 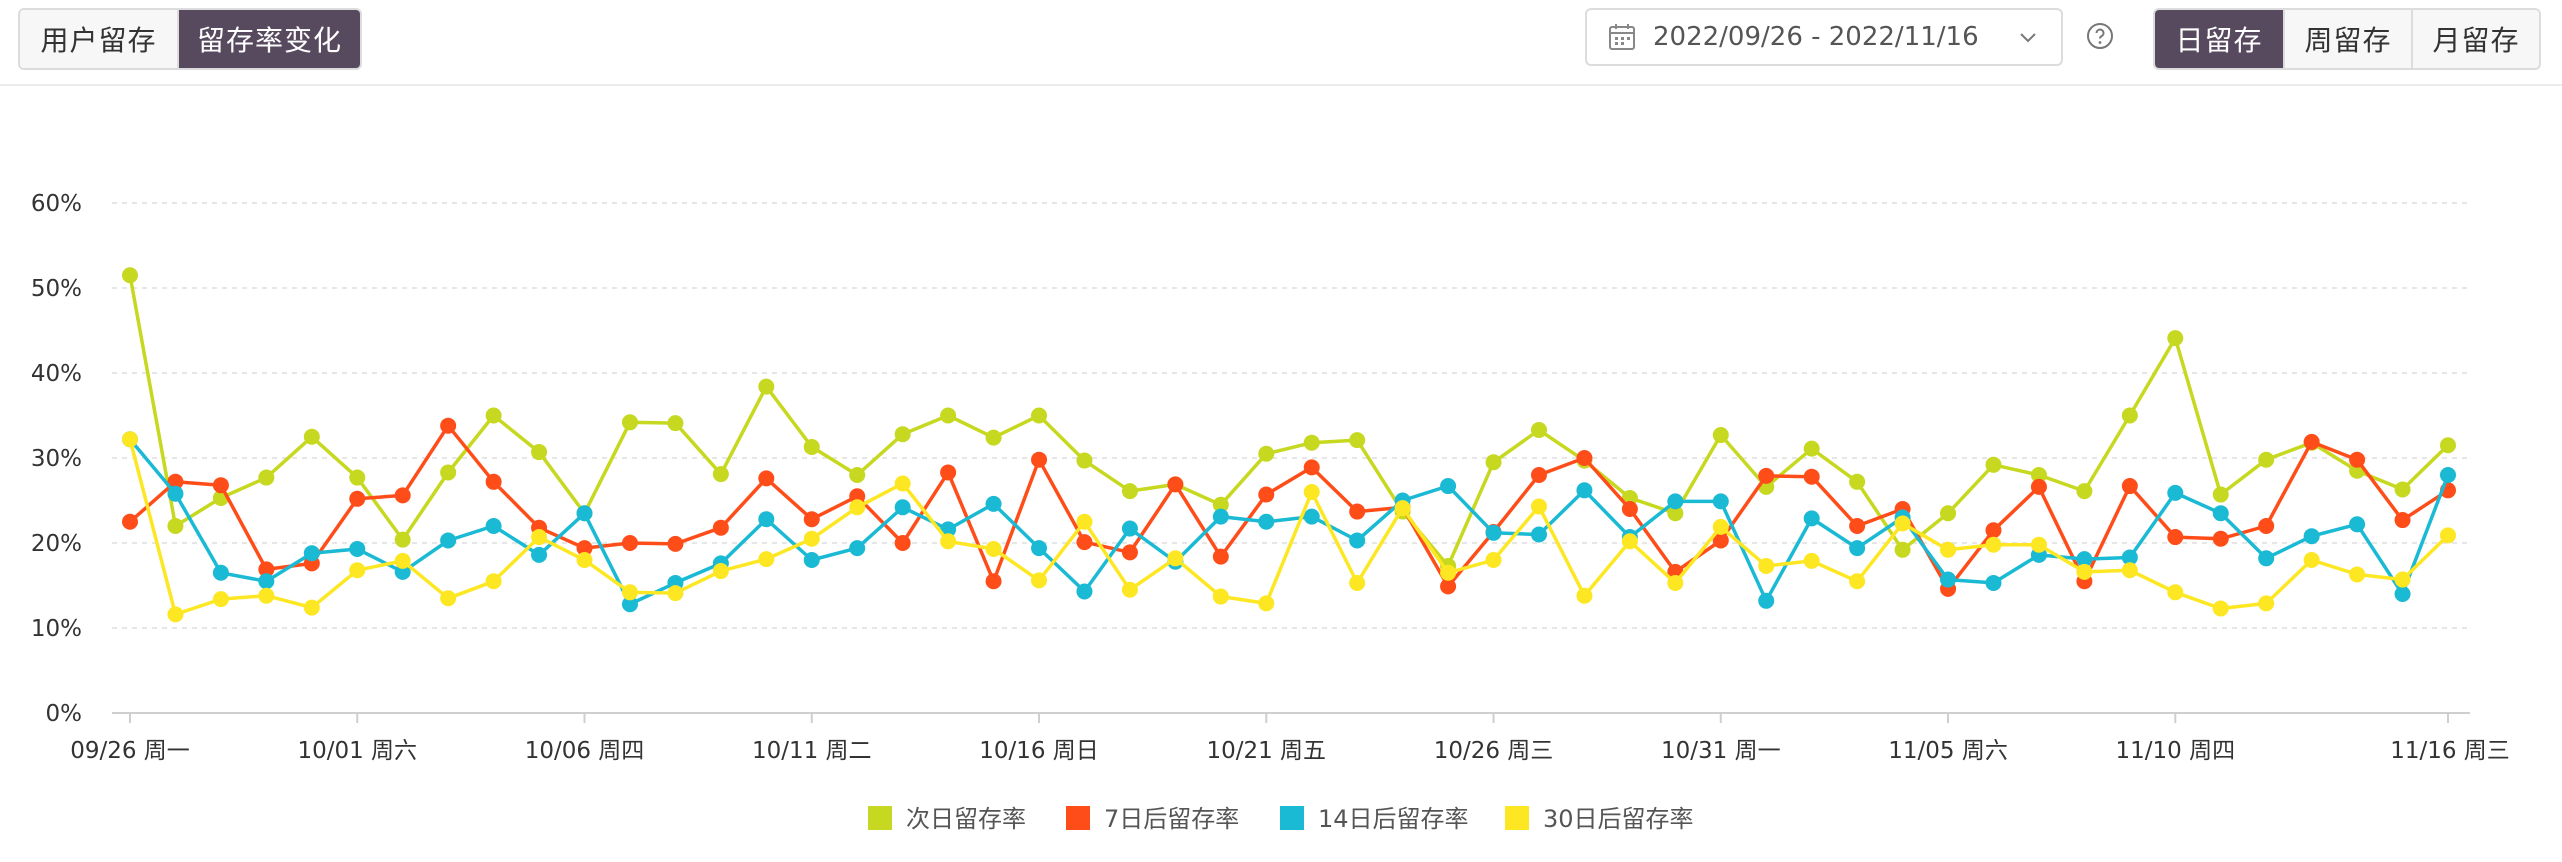 I want to click on legend-label: 7日后留存率, so click(x=1171, y=819).